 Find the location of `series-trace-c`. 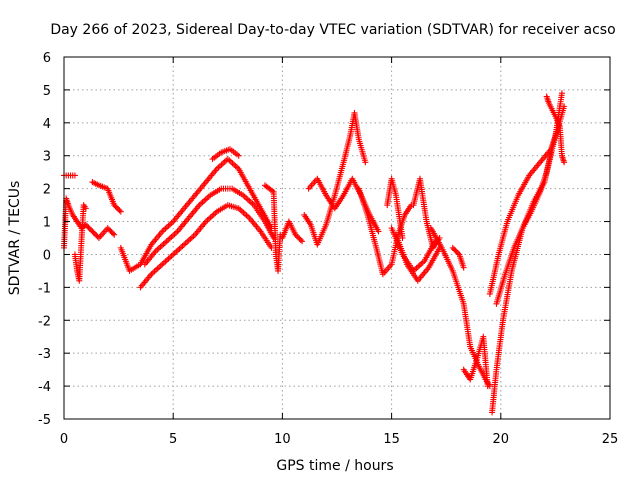

series-trace-c is located at coordinates (80, 243).